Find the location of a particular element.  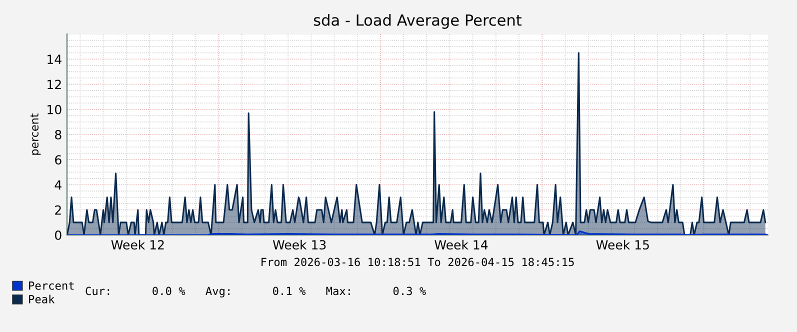

legend-label: Peak is located at coordinates (42, 299).